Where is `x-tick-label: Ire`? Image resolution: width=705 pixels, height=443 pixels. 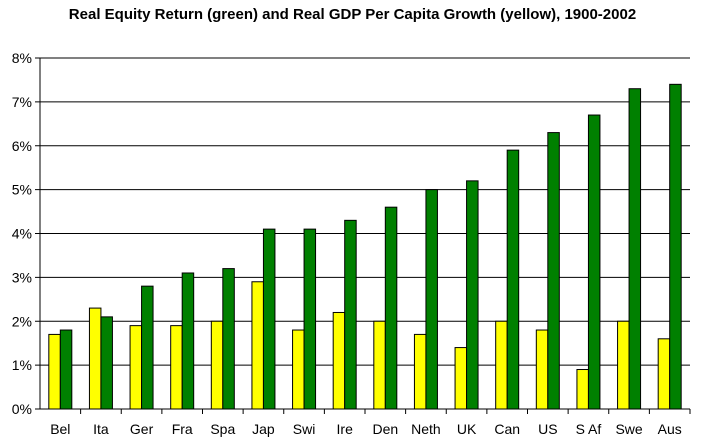 x-tick-label: Ire is located at coordinates (345, 429).